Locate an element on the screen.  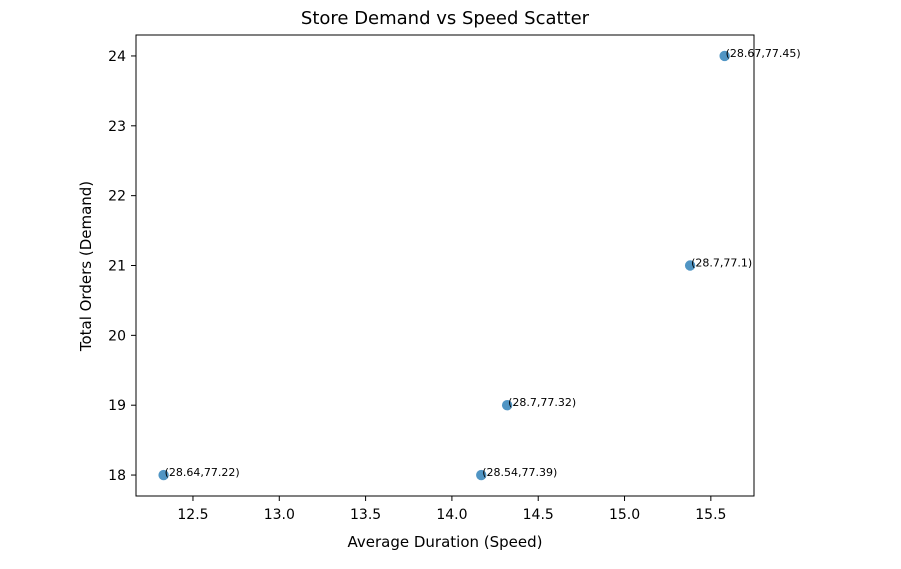
y-tick-label: 24 is located at coordinates (117, 57).